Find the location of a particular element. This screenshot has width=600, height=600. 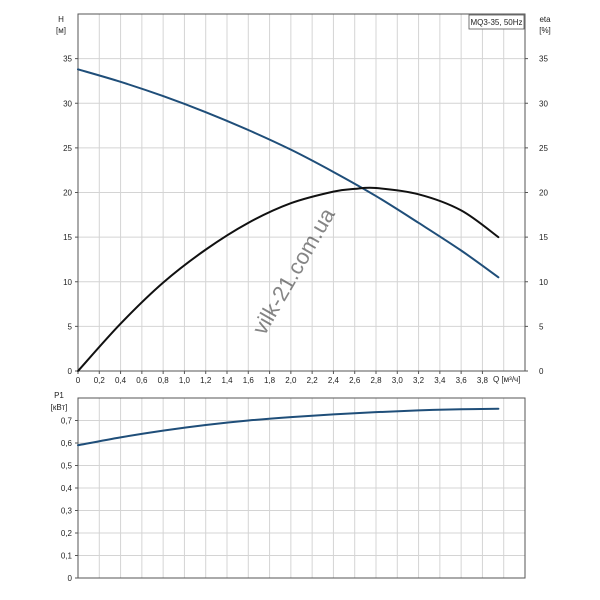

y2-tick-label: 5 is located at coordinates (541, 326).